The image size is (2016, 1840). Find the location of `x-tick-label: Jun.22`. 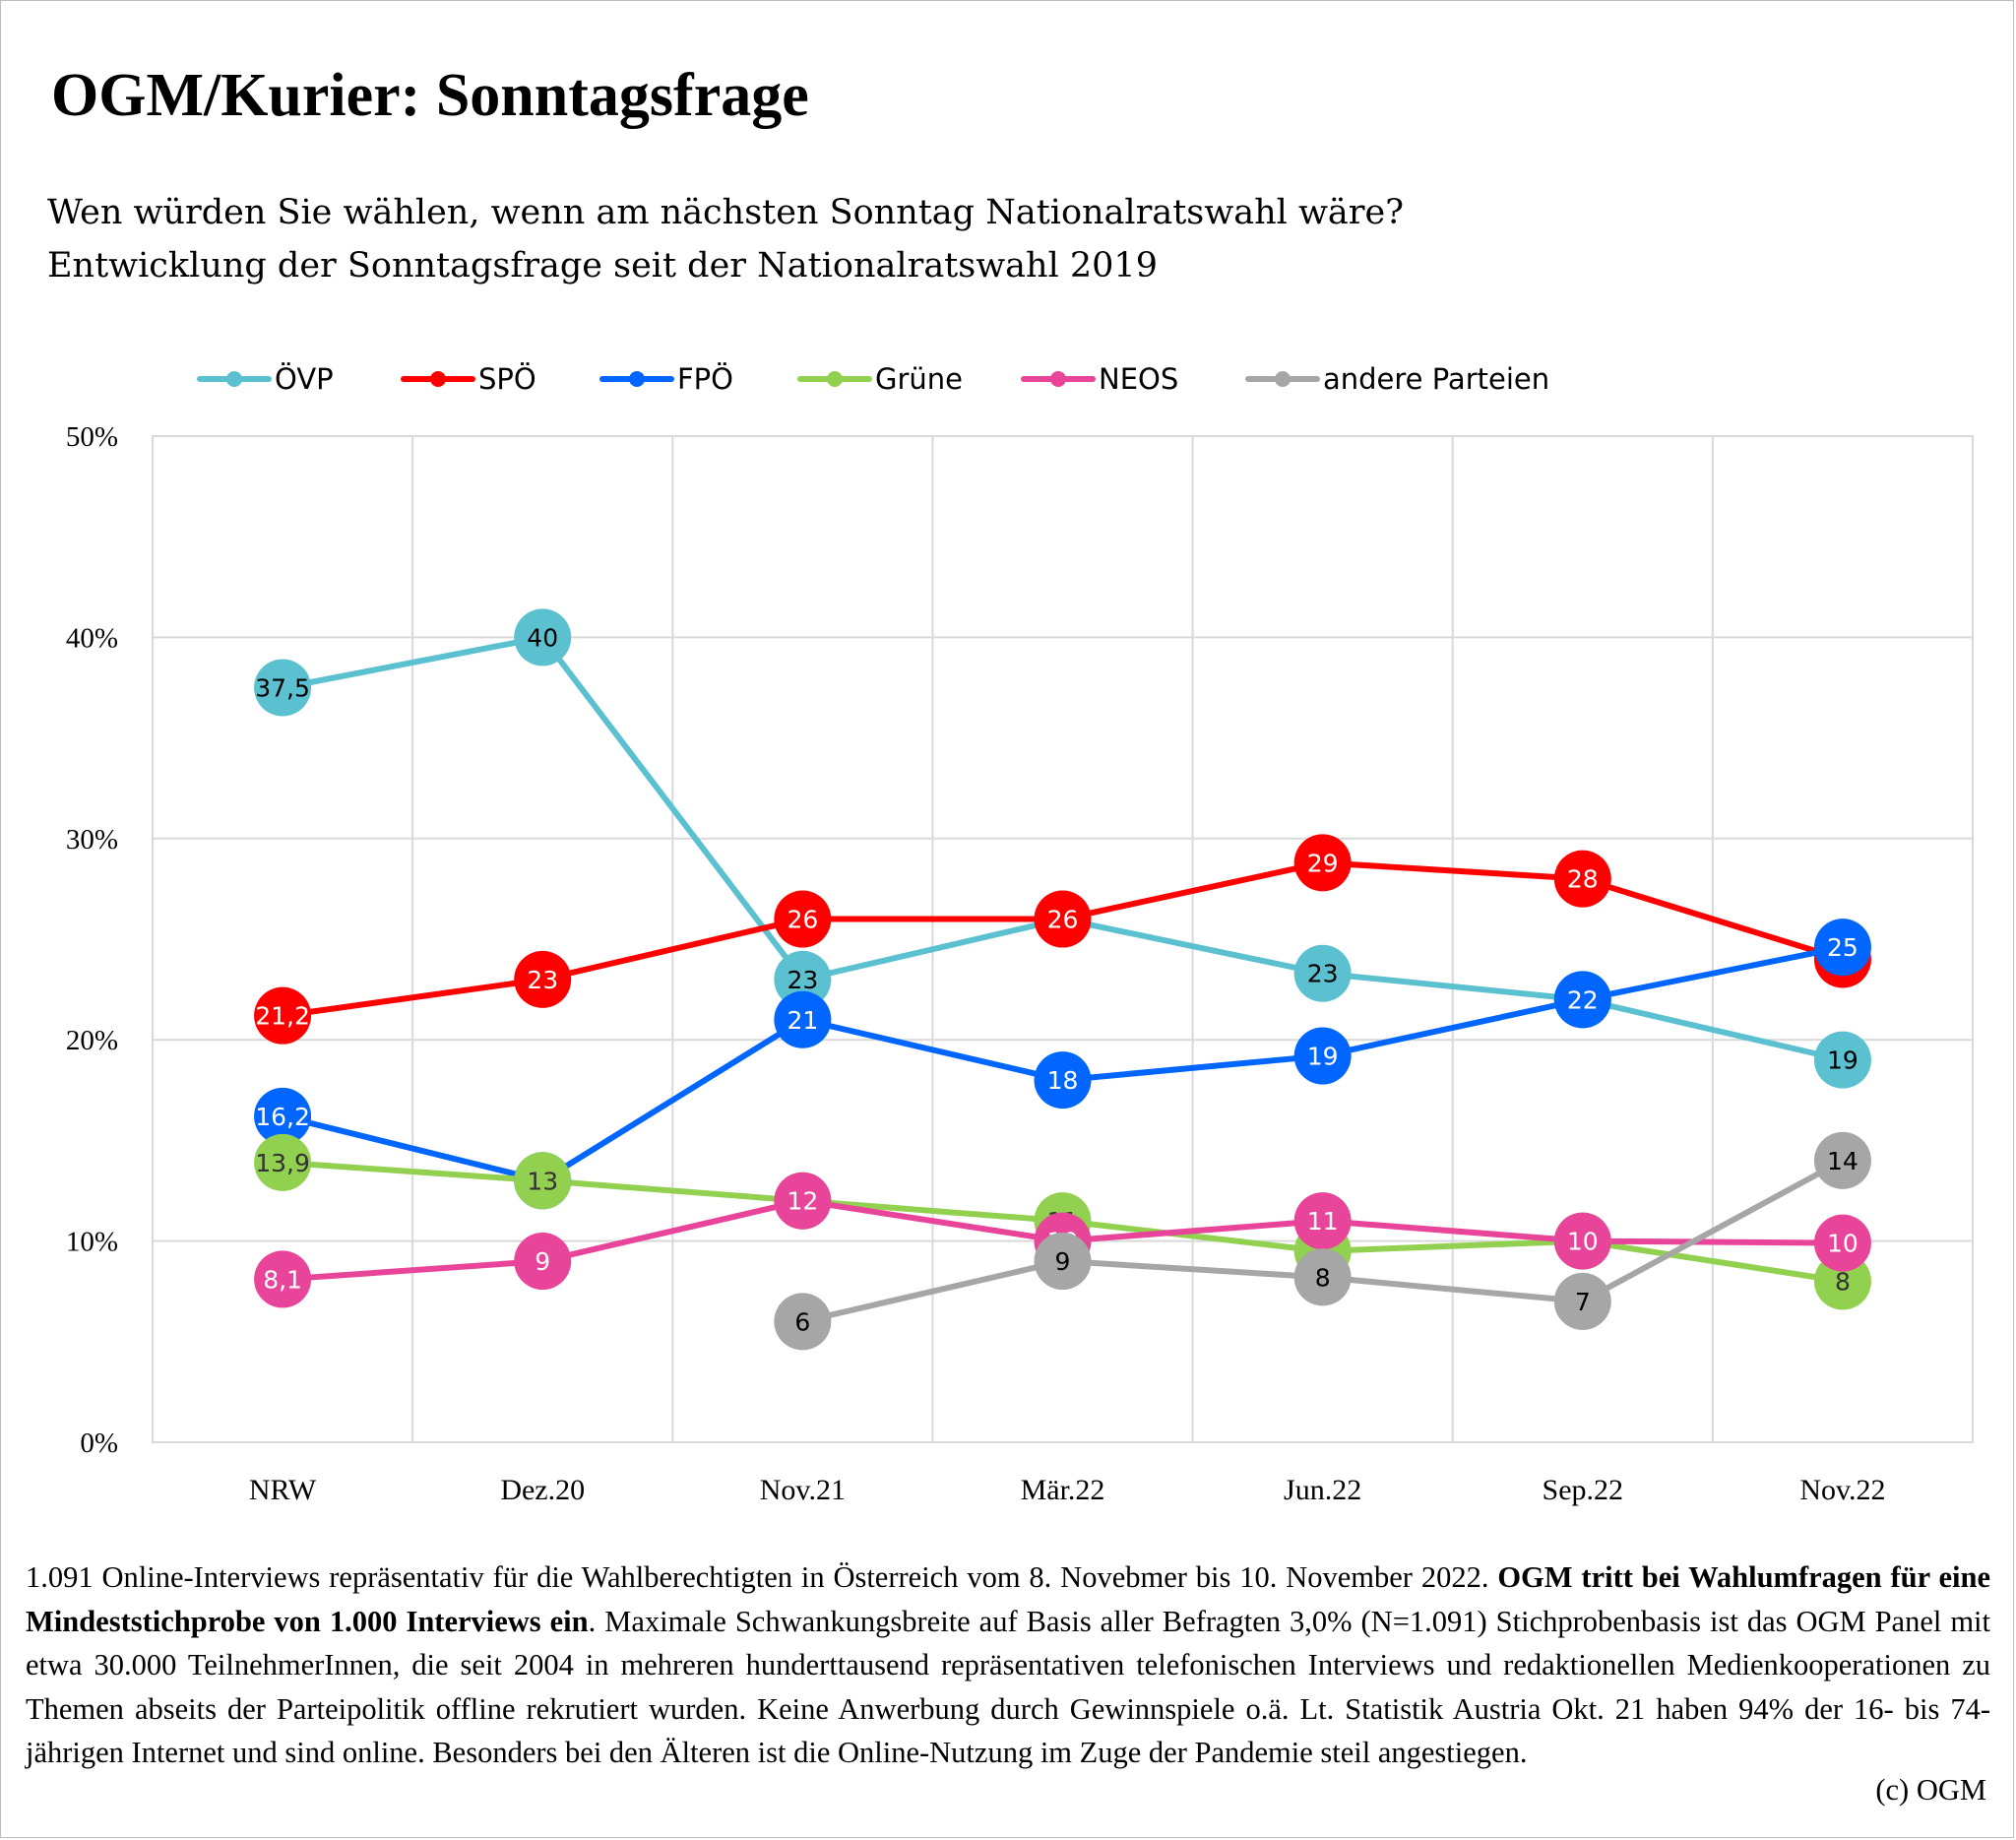

x-tick-label: Jun.22 is located at coordinates (1322, 1490).